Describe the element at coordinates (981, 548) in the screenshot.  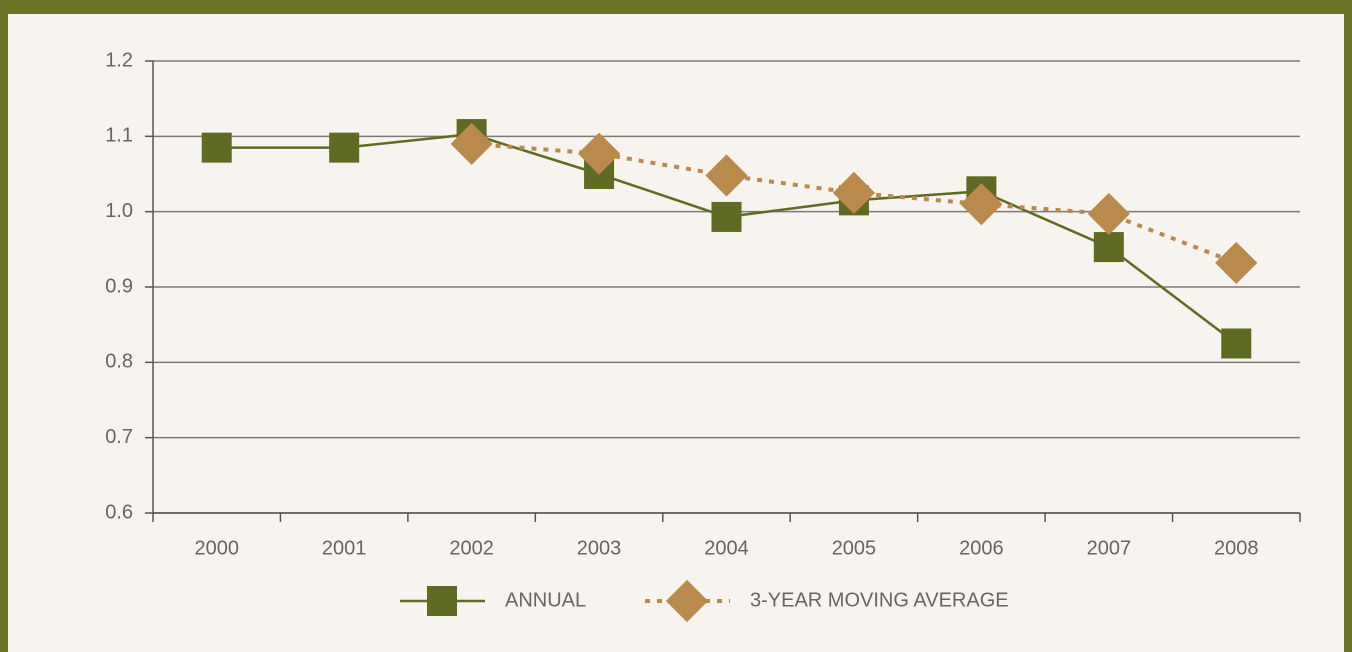
I see `x-tick-label: 2006` at that location.